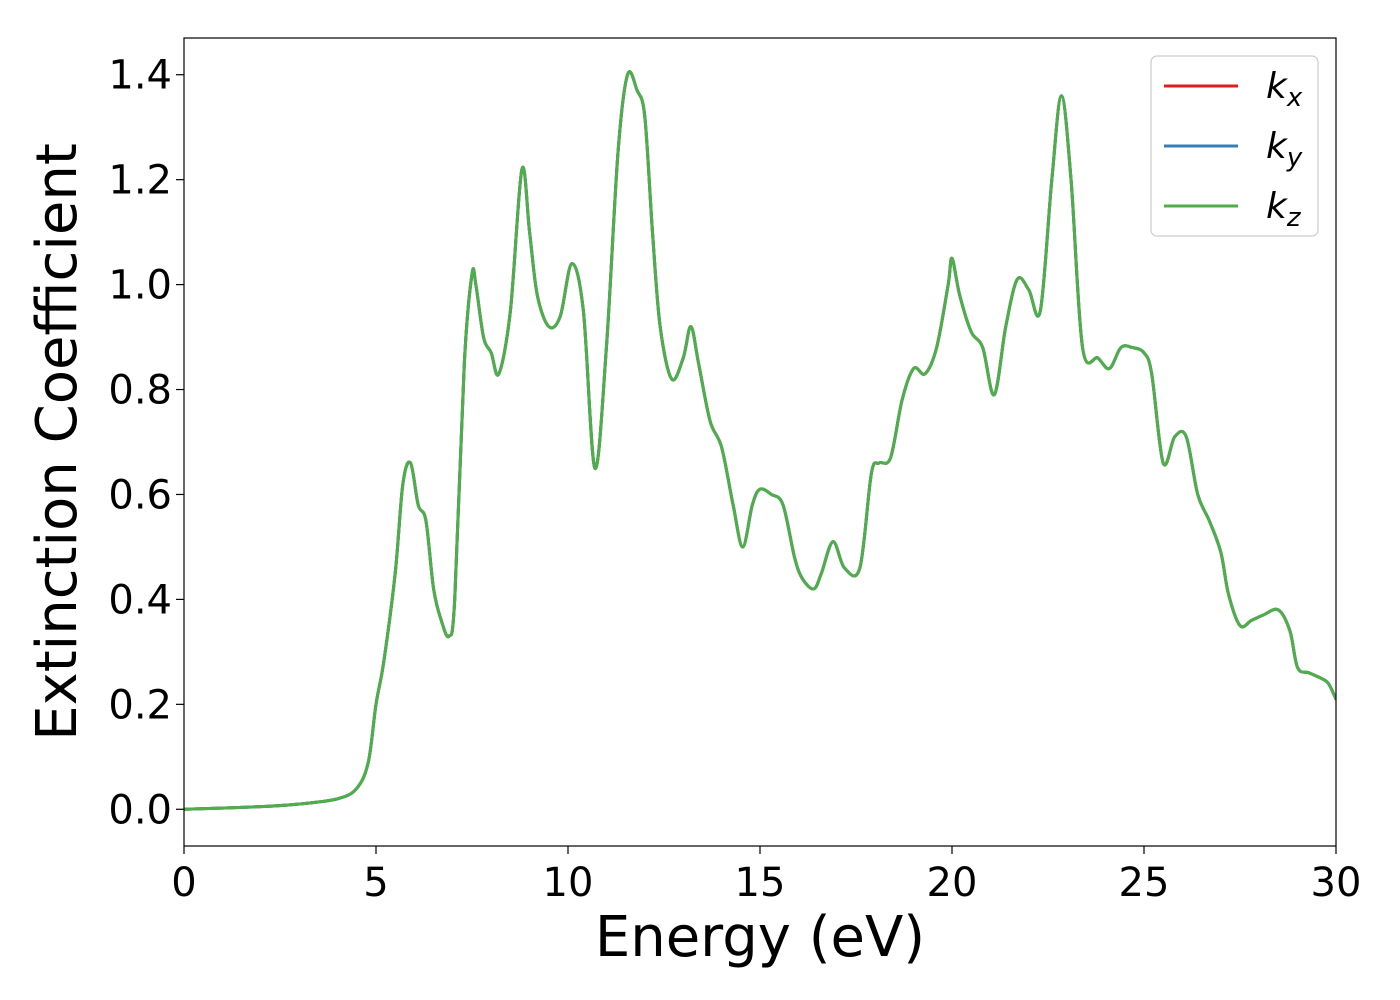  Describe the element at coordinates (1234, 146) in the screenshot. I see `legend: kx ky kz` at that location.